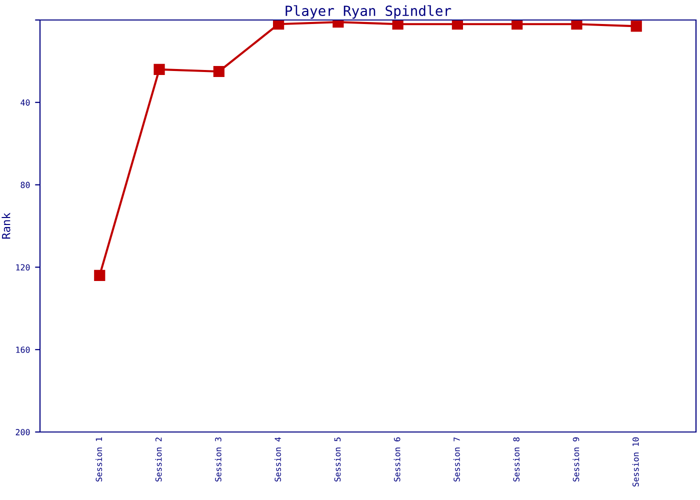 This screenshot has width=700, height=500. What do you see at coordinates (218, 459) in the screenshot?
I see `x-tick-label: Session 3` at bounding box center [218, 459].